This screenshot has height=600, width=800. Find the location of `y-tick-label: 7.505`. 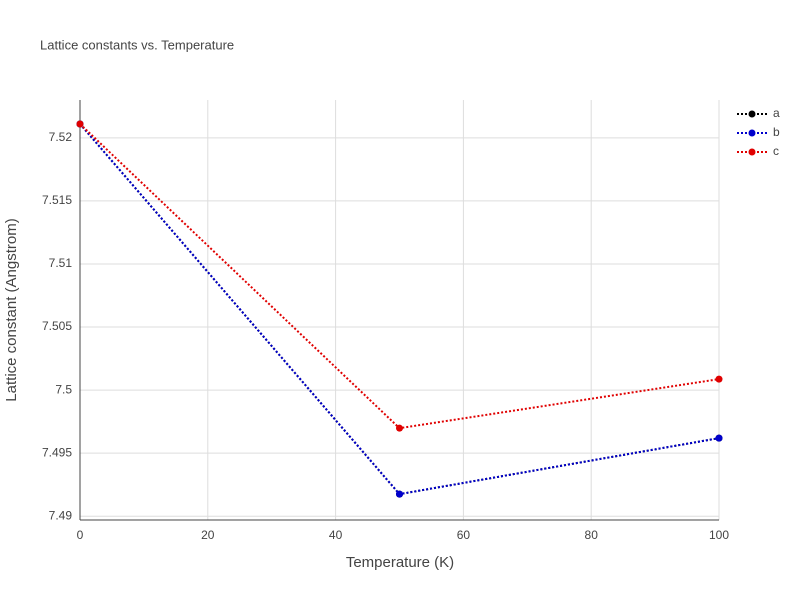

y-tick-label: 7.505 is located at coordinates (57, 326).